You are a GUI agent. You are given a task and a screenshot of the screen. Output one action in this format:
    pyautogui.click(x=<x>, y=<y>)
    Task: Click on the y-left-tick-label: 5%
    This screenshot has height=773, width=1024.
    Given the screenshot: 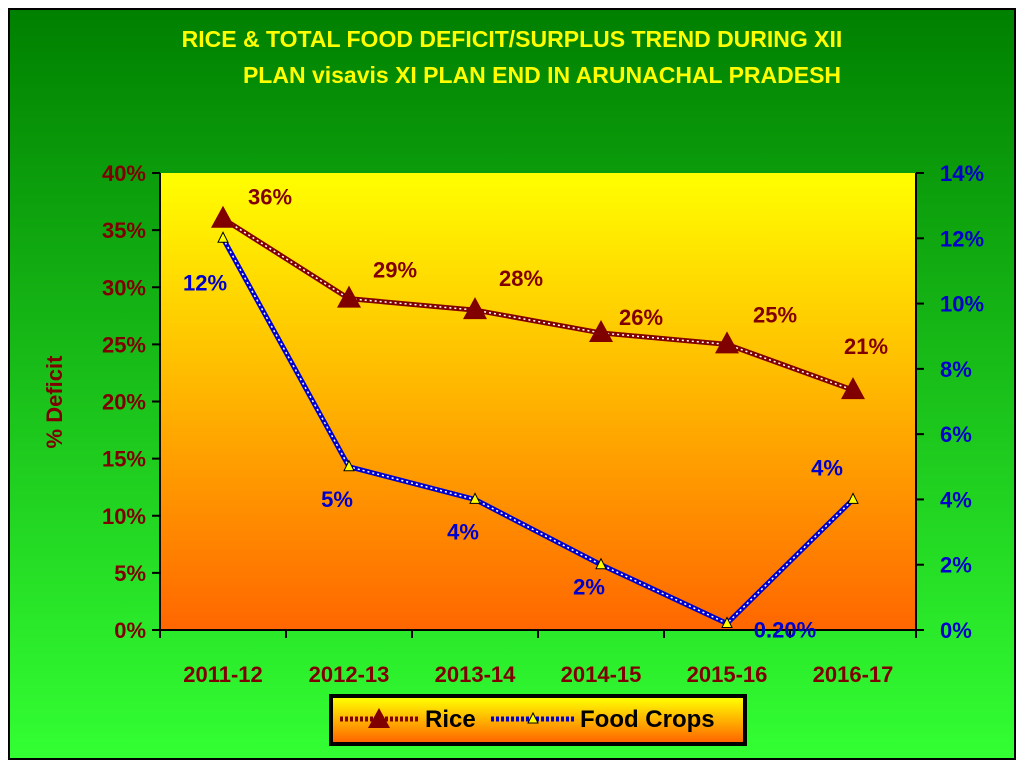 What is the action you would take?
    pyautogui.click(x=130, y=573)
    